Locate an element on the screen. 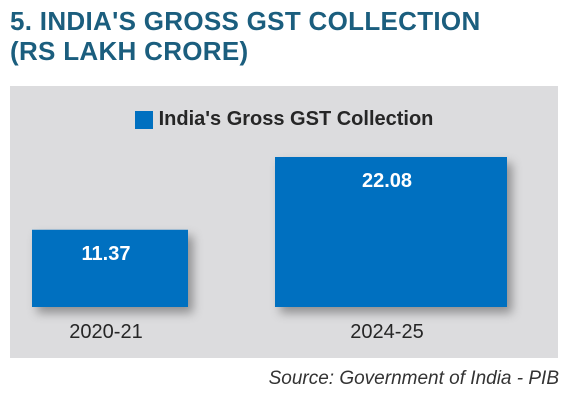  data-label-2024-25: 22.08 is located at coordinates (387, 181).